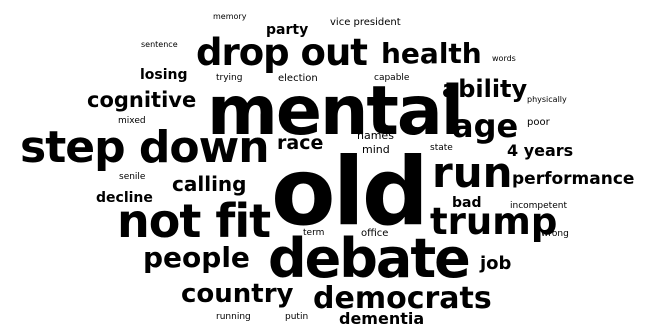 The width and height of the screenshot is (657, 330). Describe the element at coordinates (124, 198) in the screenshot. I see `word-decline: decline` at that location.